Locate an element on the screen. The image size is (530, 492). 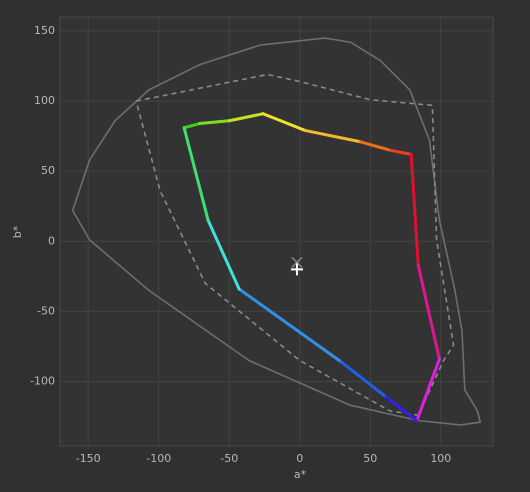
marker-plus is located at coordinates (296, 269).